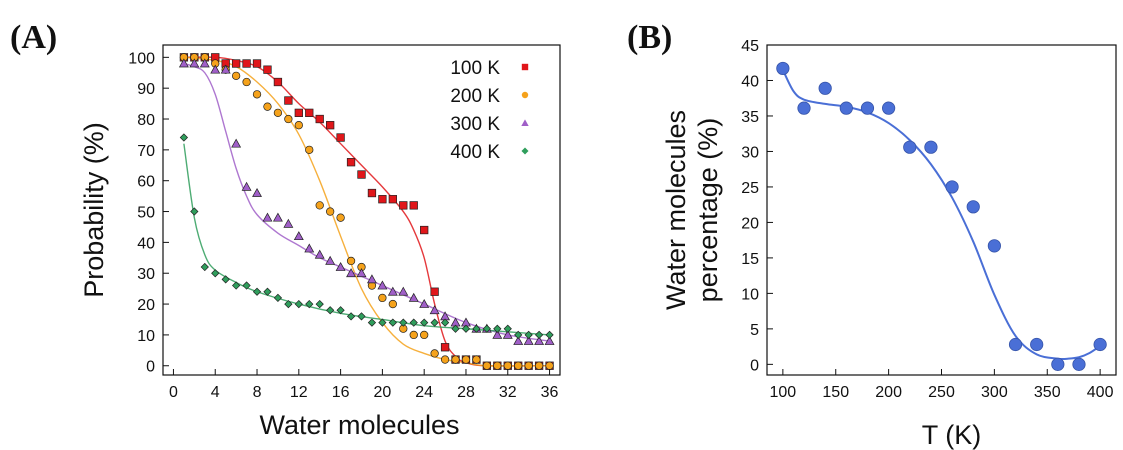 This screenshot has height=450, width=1123. What do you see at coordinates (750, 81) in the screenshot?
I see `panel-b-y-tick-label: 40` at bounding box center [750, 81].